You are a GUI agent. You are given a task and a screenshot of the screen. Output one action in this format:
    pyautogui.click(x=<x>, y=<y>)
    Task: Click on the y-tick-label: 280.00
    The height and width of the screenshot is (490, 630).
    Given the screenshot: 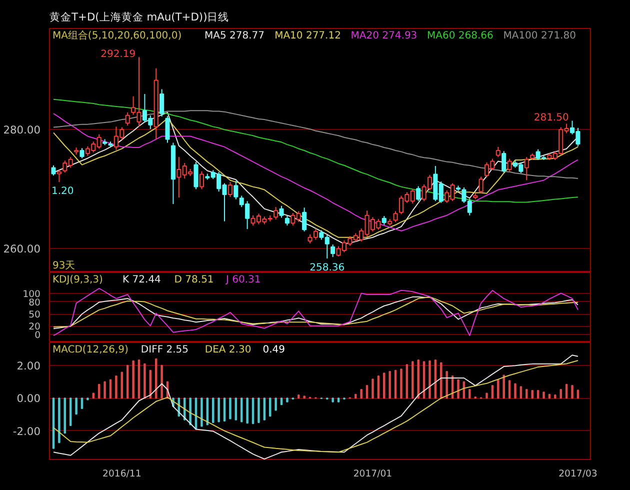 What is the action you would take?
    pyautogui.click(x=22, y=130)
    